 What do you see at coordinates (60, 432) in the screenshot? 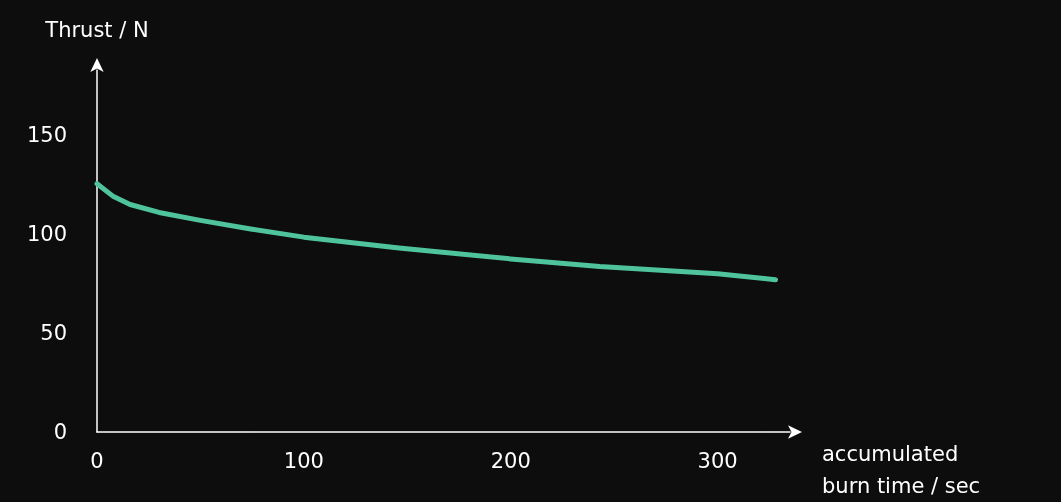
I see `y-tick-label: 0` at bounding box center [60, 432].